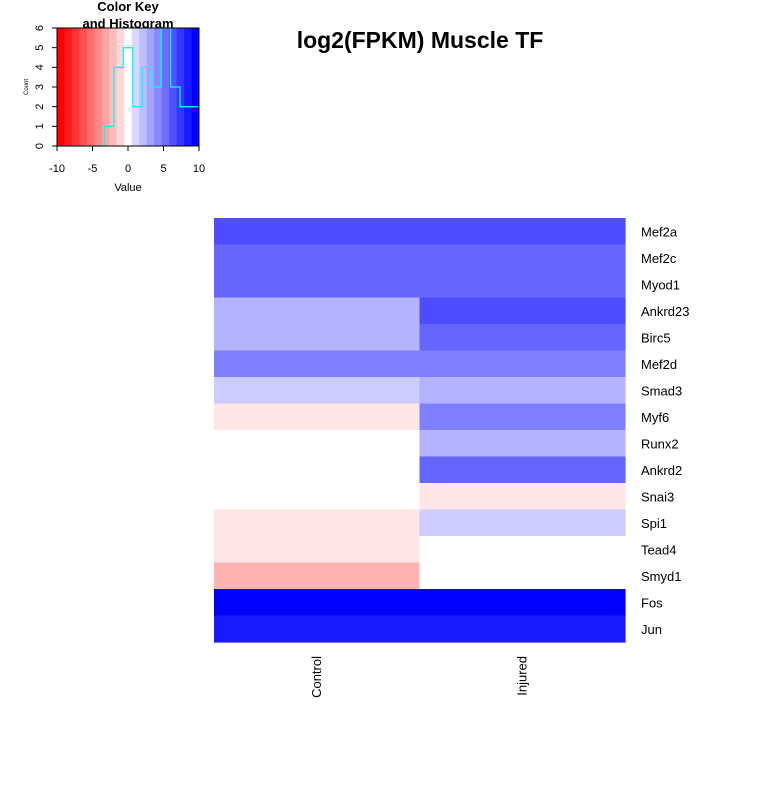  What do you see at coordinates (127, 160) in the screenshot?
I see `color-key-x-axis: -10 -5 0 5 10` at bounding box center [127, 160].